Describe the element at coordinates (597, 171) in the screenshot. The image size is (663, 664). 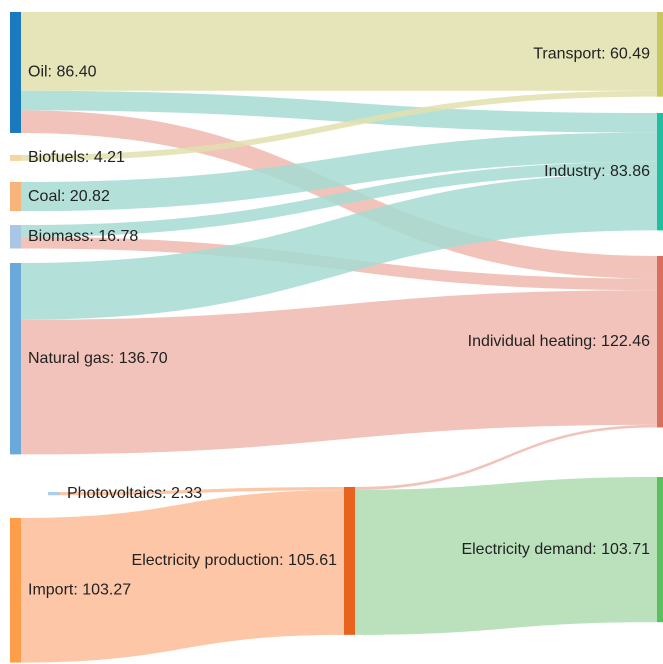
I see `node-label: Industry: 83.86` at that location.